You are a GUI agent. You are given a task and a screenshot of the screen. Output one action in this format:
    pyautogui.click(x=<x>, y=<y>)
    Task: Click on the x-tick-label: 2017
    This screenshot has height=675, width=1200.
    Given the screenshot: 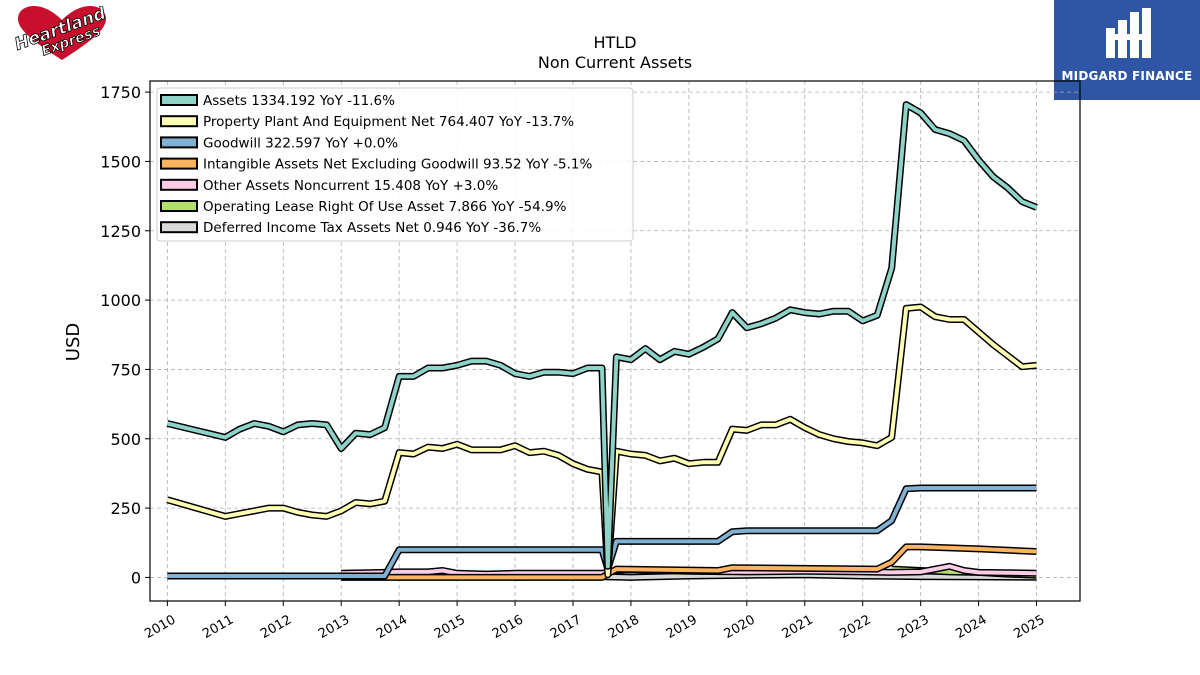 What is the action you would take?
    pyautogui.click(x=566, y=627)
    